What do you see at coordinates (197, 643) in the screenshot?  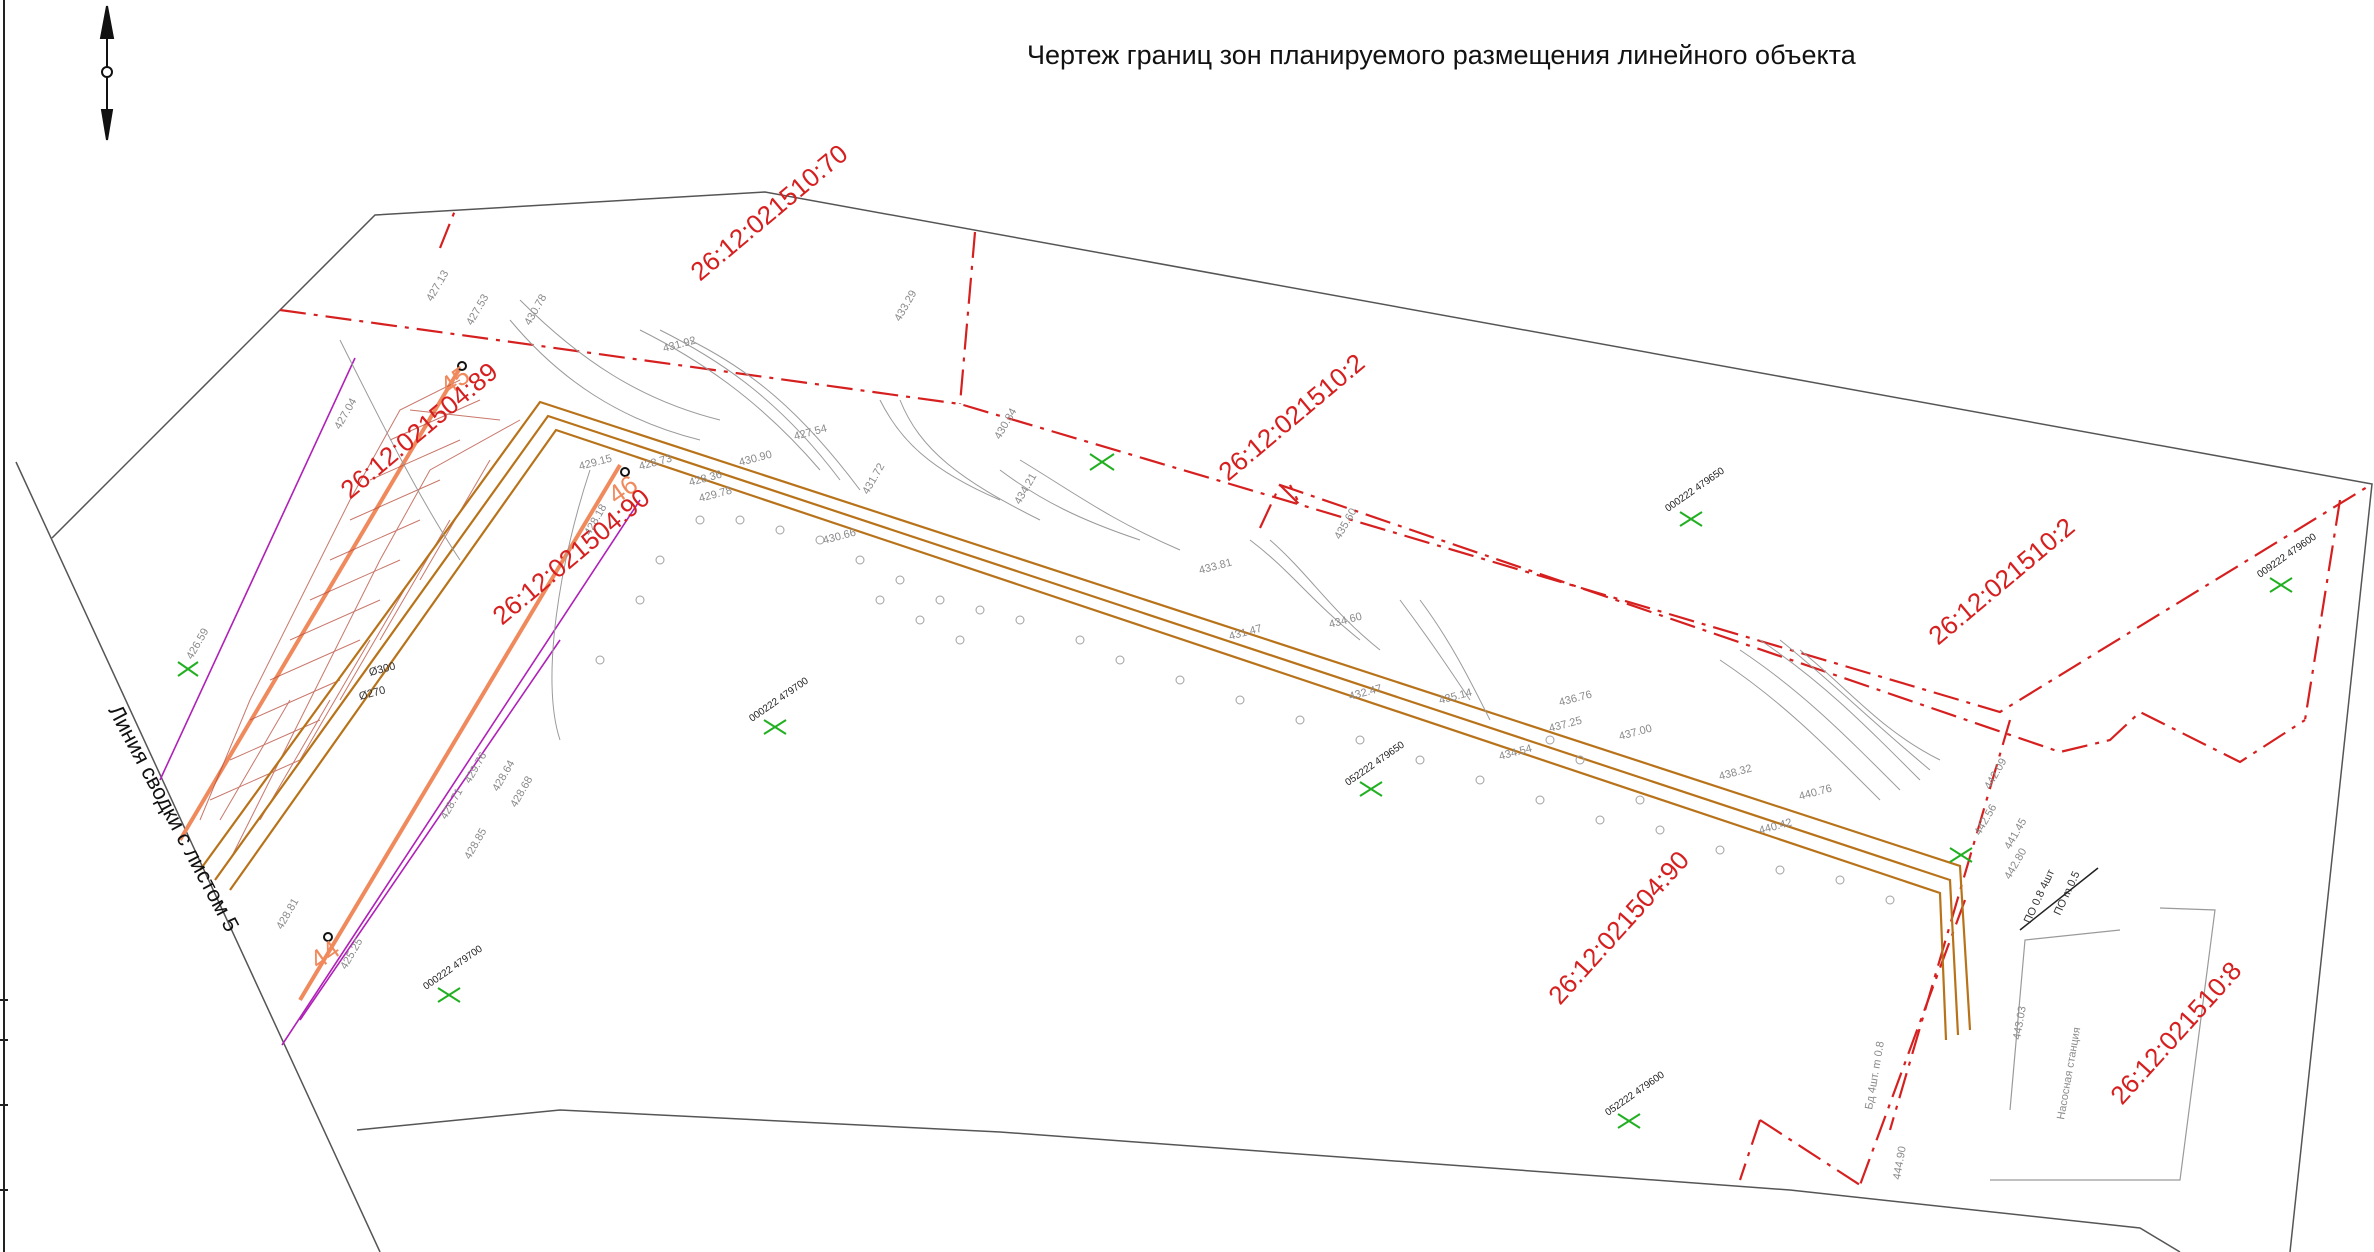 I see `elevation-label: 426.59` at bounding box center [197, 643].